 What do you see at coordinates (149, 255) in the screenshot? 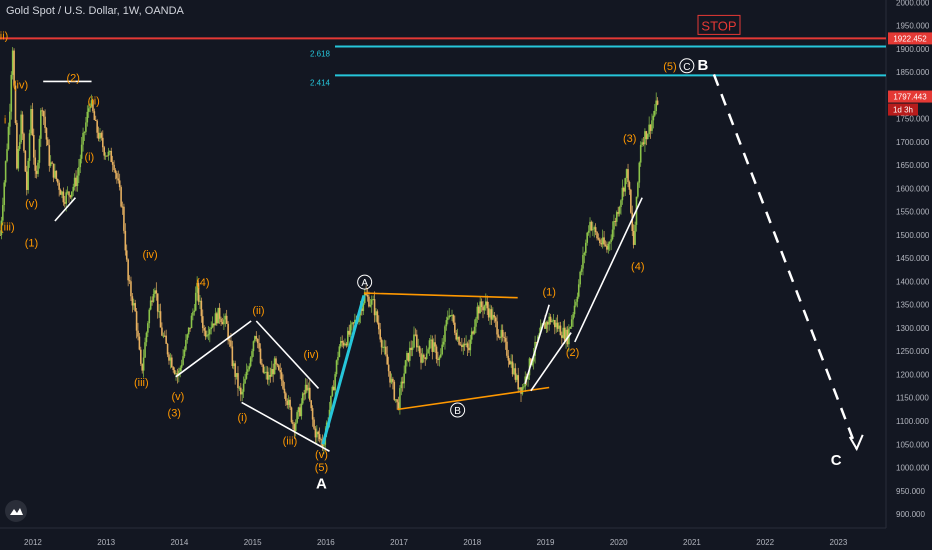
I see `wave-label: (iv)` at bounding box center [149, 255].